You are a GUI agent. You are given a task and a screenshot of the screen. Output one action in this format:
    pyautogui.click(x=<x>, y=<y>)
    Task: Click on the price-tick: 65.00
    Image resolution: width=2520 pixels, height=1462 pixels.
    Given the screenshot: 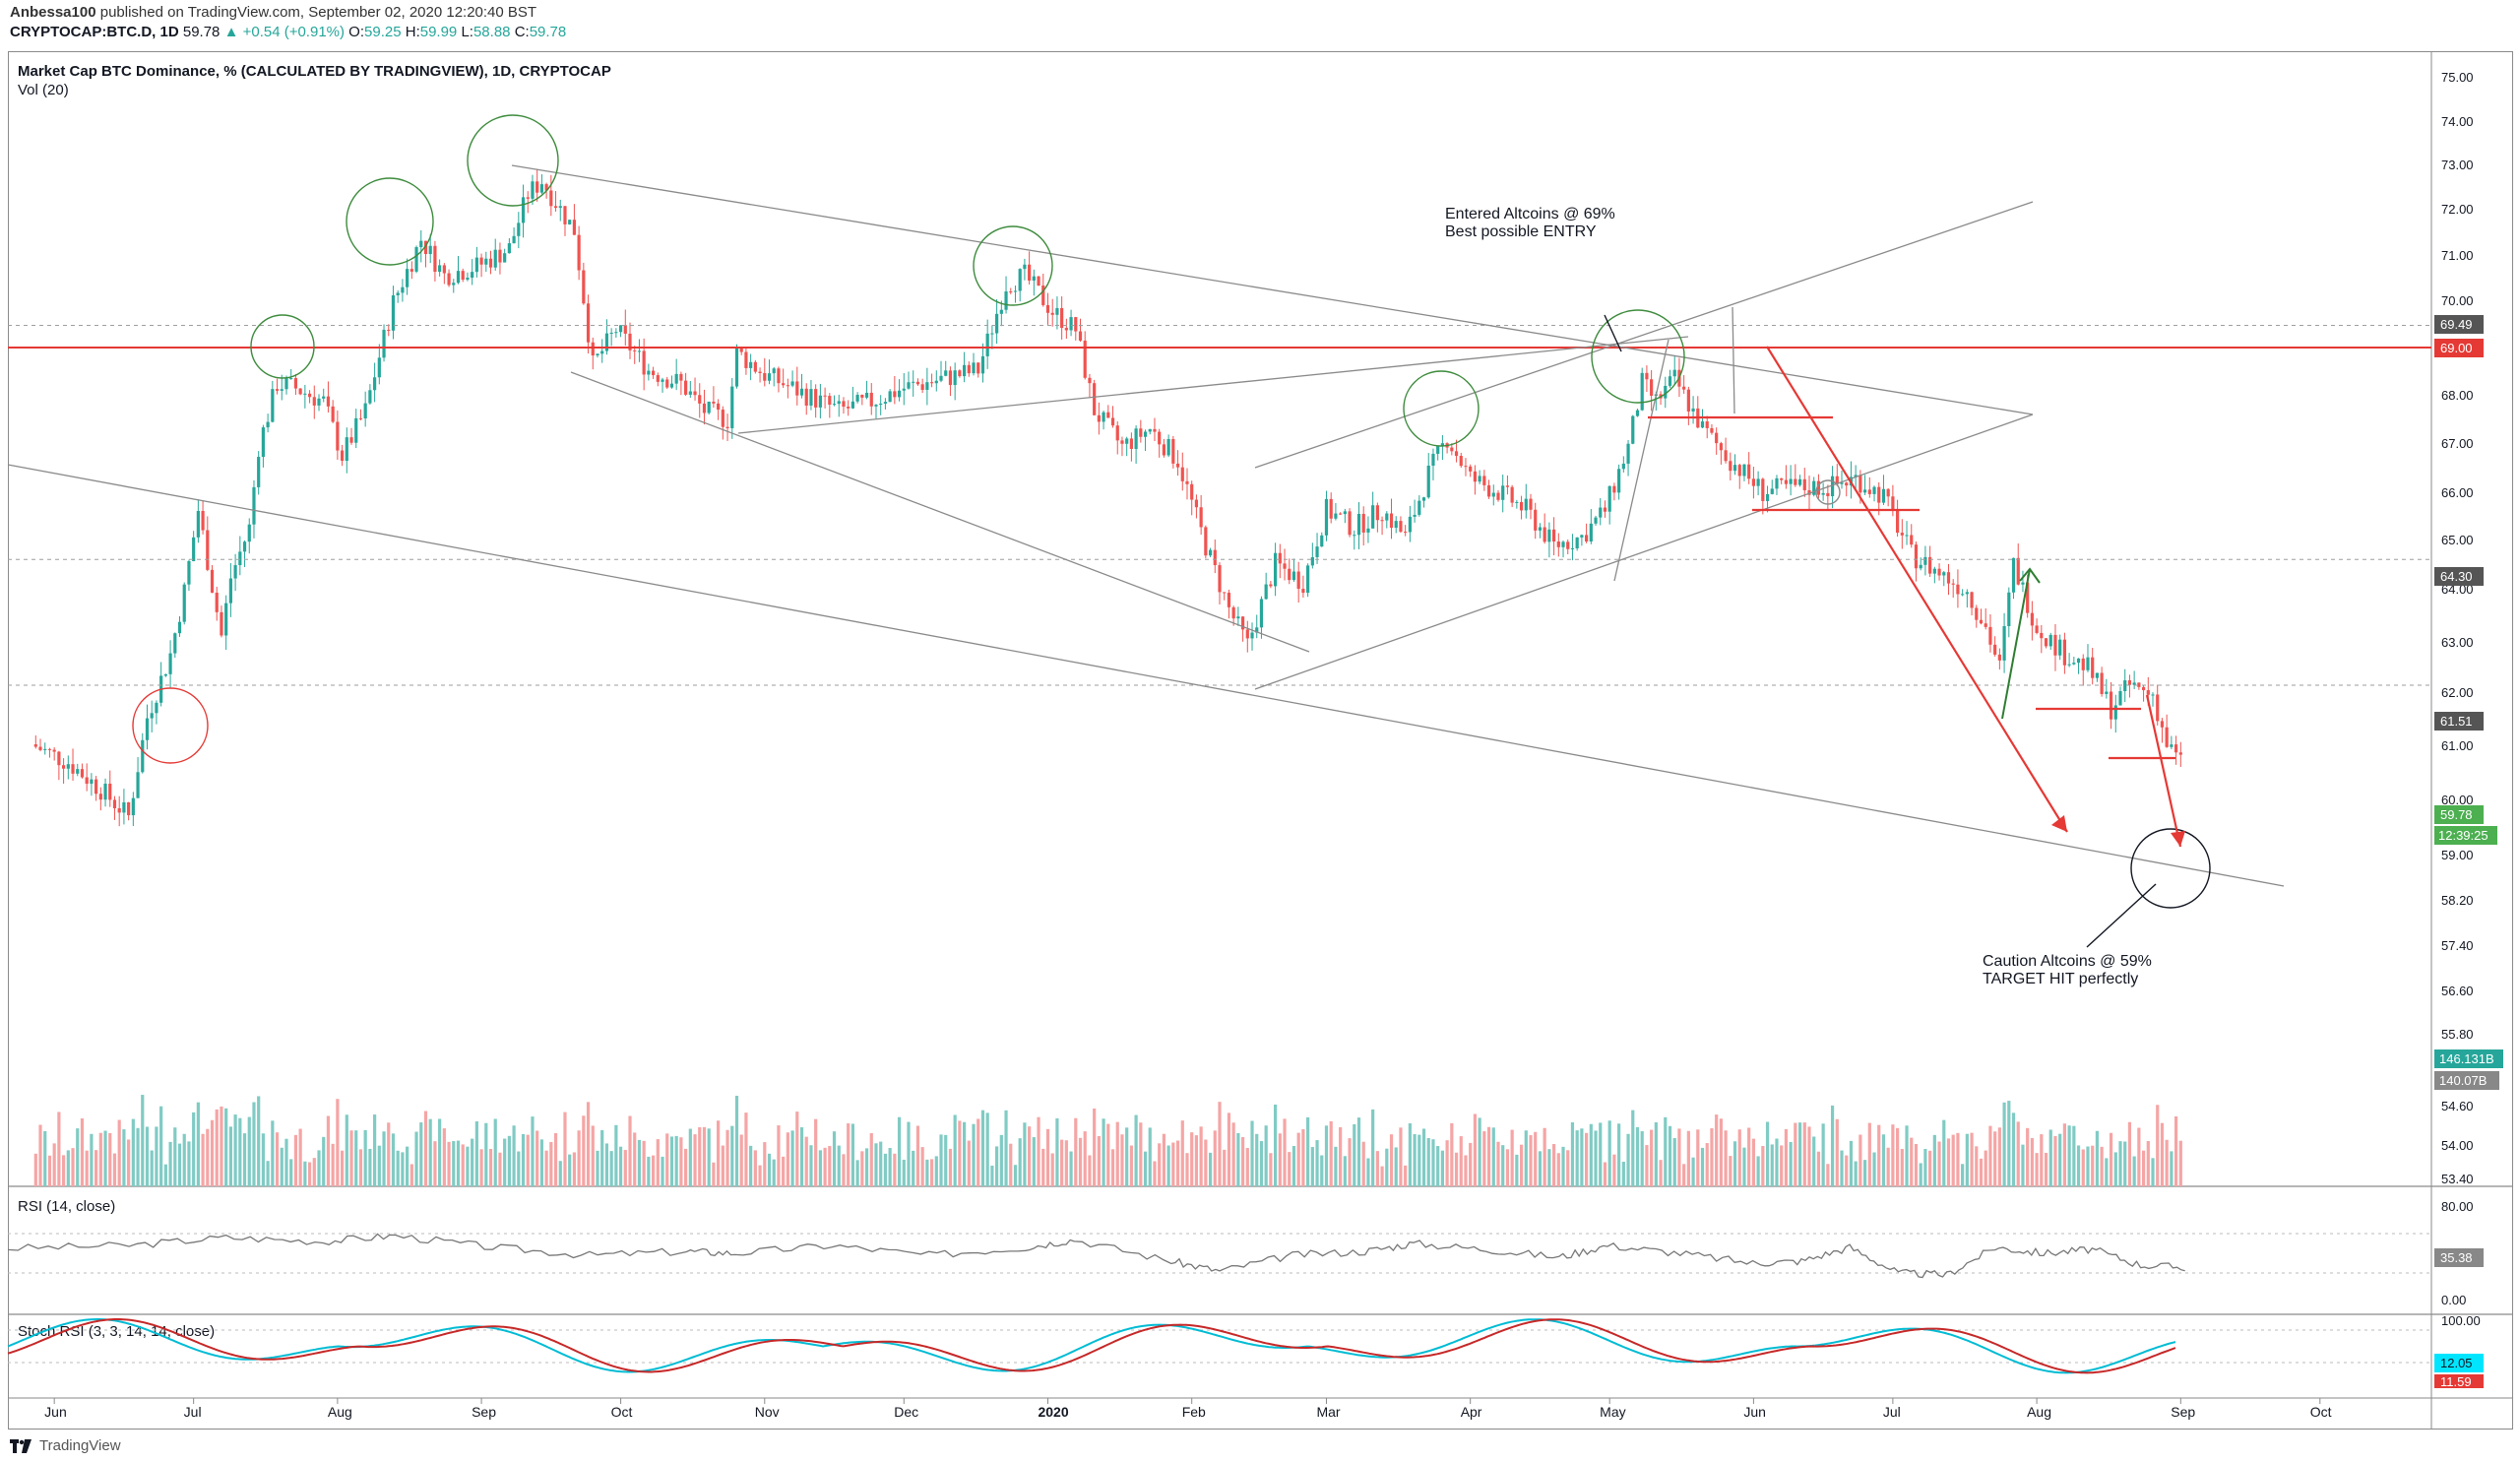 What is the action you would take?
    pyautogui.click(x=2457, y=540)
    